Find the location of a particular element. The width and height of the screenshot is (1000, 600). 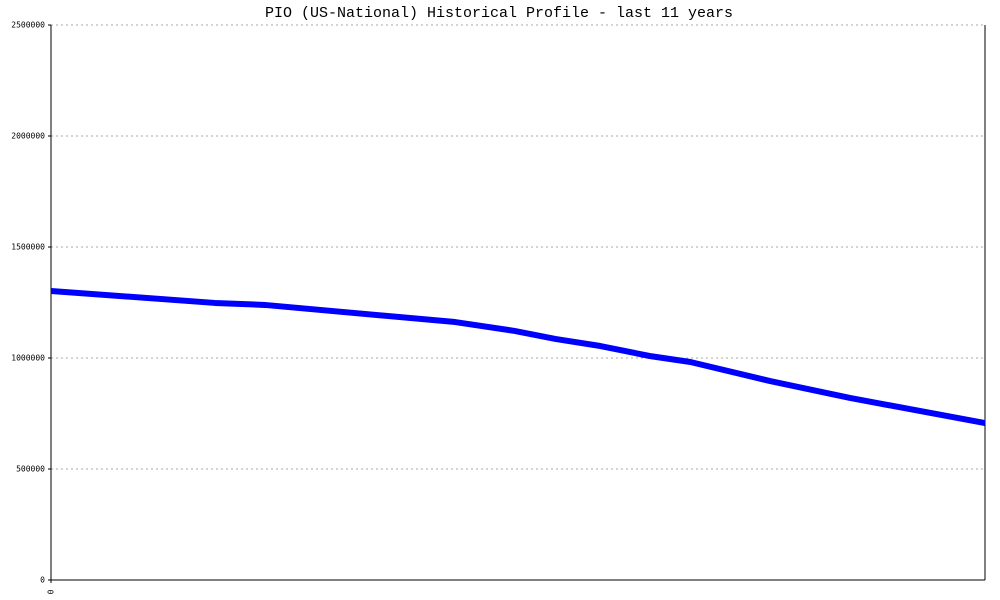

y-tick-label: 1500000 is located at coordinates (28, 247).